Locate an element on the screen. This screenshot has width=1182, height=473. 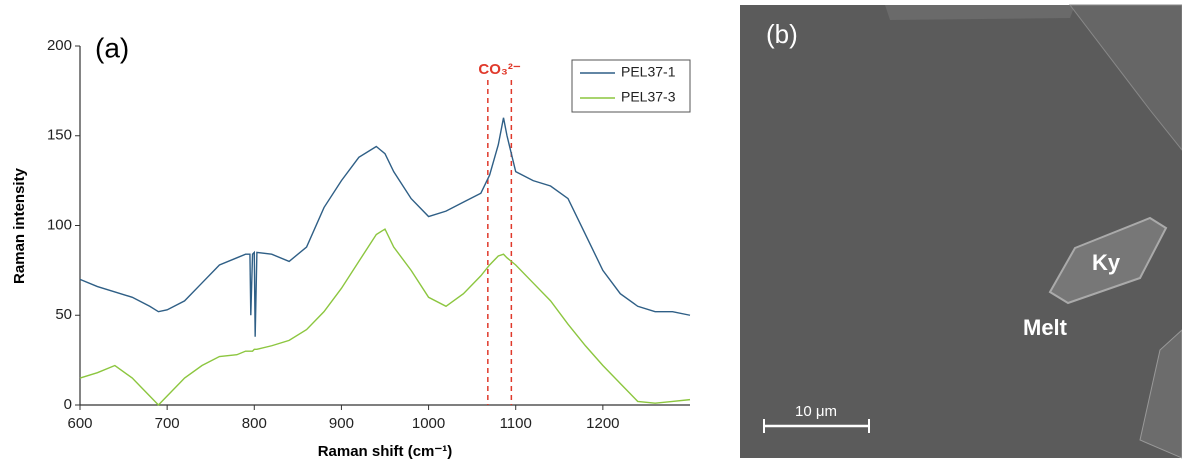
x-tick-label: 800 is located at coordinates (254, 423).